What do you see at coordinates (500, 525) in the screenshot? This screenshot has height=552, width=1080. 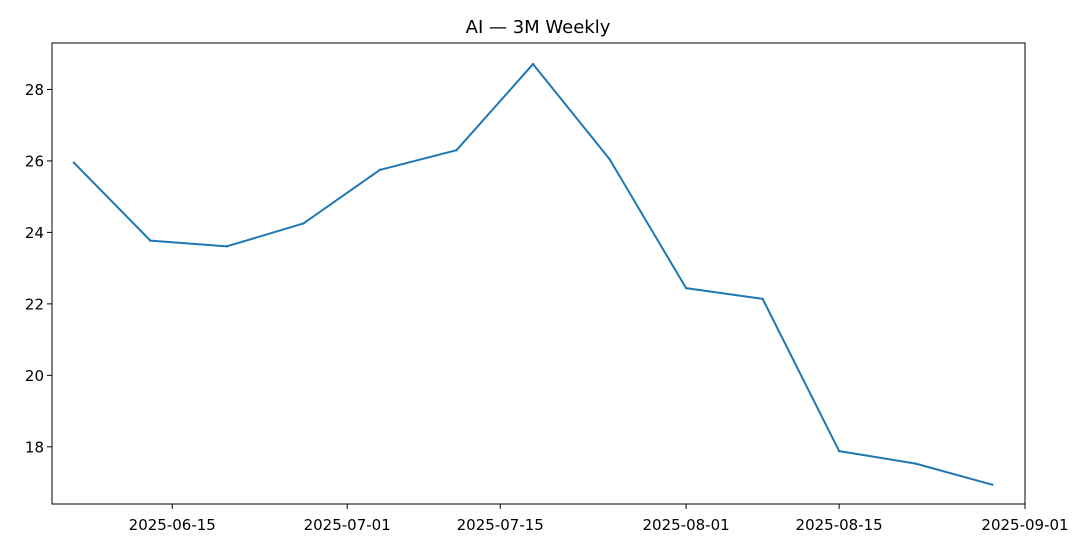 I see `x-tick-label: 2025-07-15` at bounding box center [500, 525].